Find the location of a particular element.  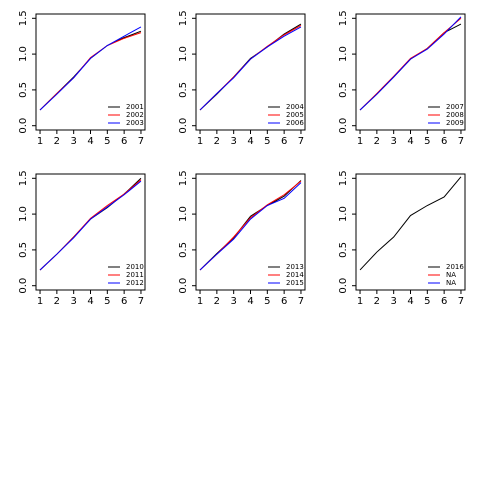

legend-label: 2012 is located at coordinates (135, 283).